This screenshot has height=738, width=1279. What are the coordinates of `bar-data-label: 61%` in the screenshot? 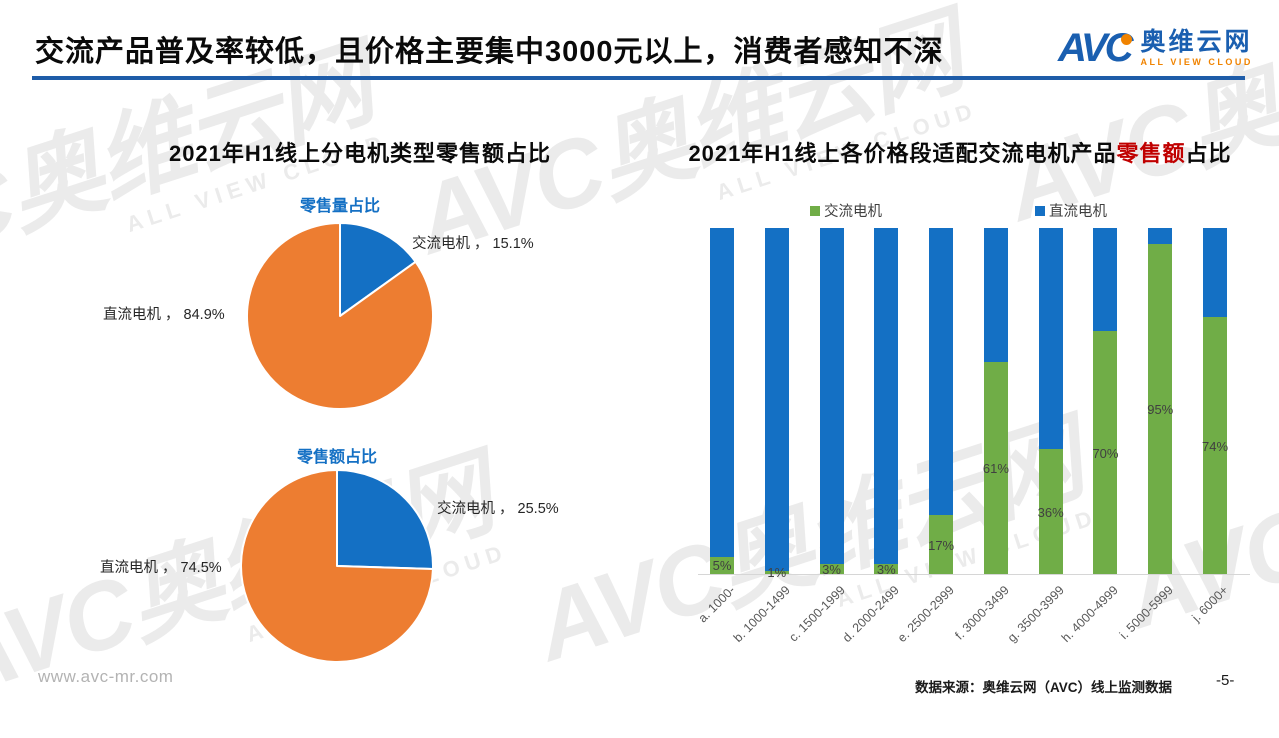 It's located at (995, 469).